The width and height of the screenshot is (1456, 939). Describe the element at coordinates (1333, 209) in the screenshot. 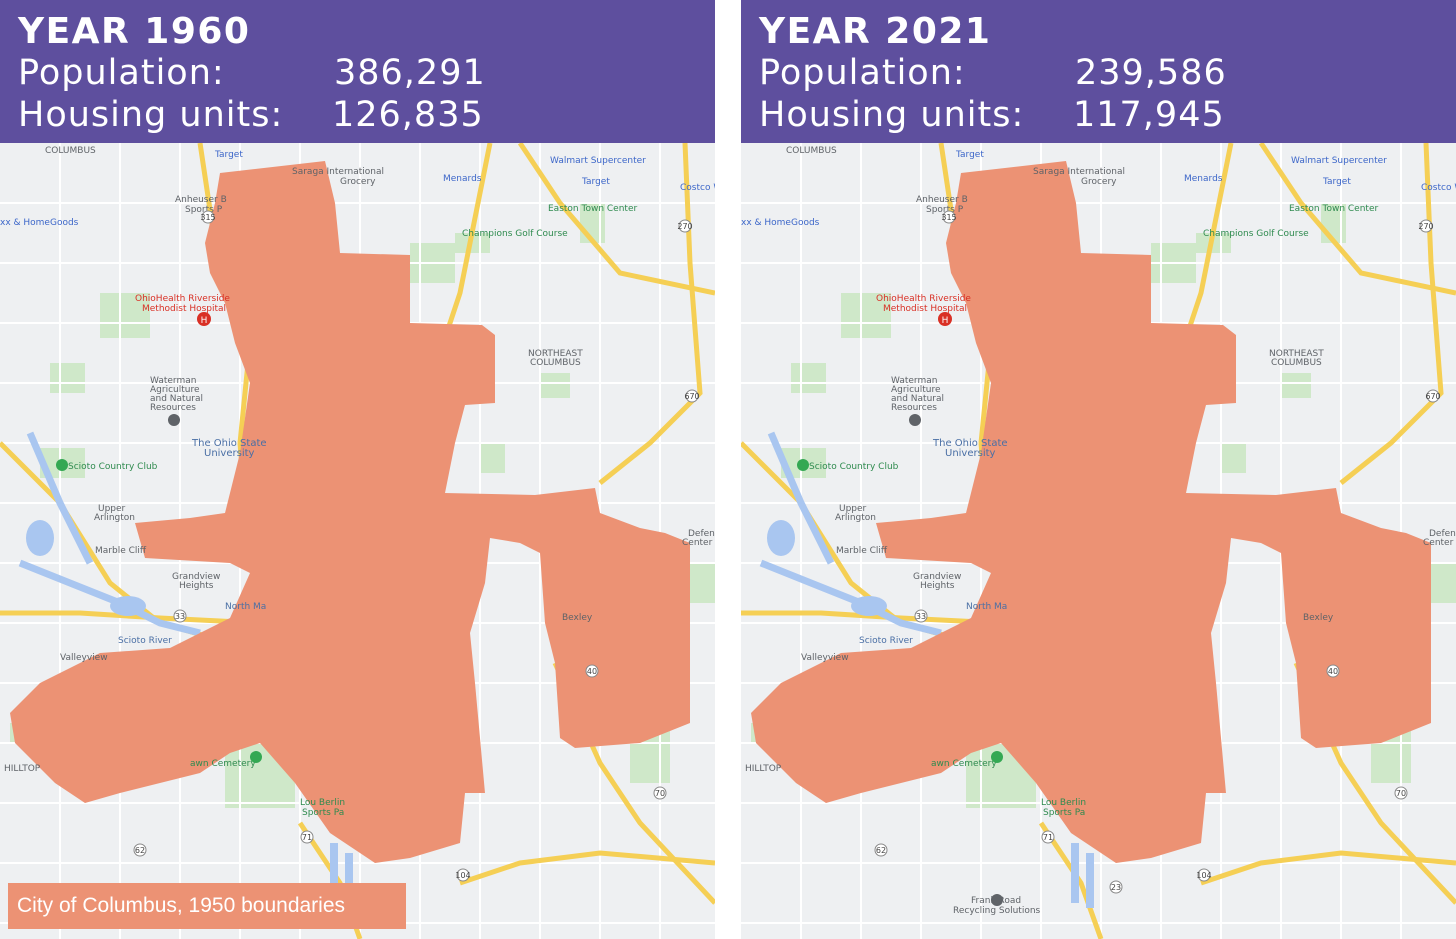

I see `label-easton: Easton Town Center` at that location.